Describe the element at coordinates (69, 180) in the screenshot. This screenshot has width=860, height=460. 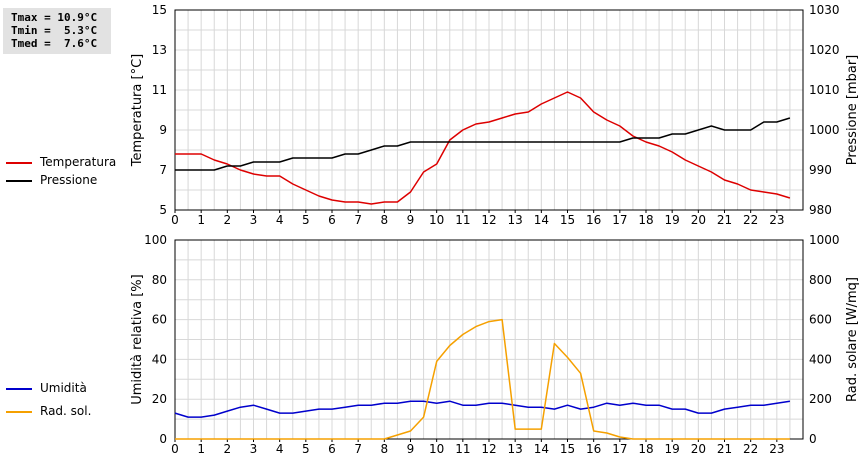
I see `legend-pressione-label: Pressione` at that location.